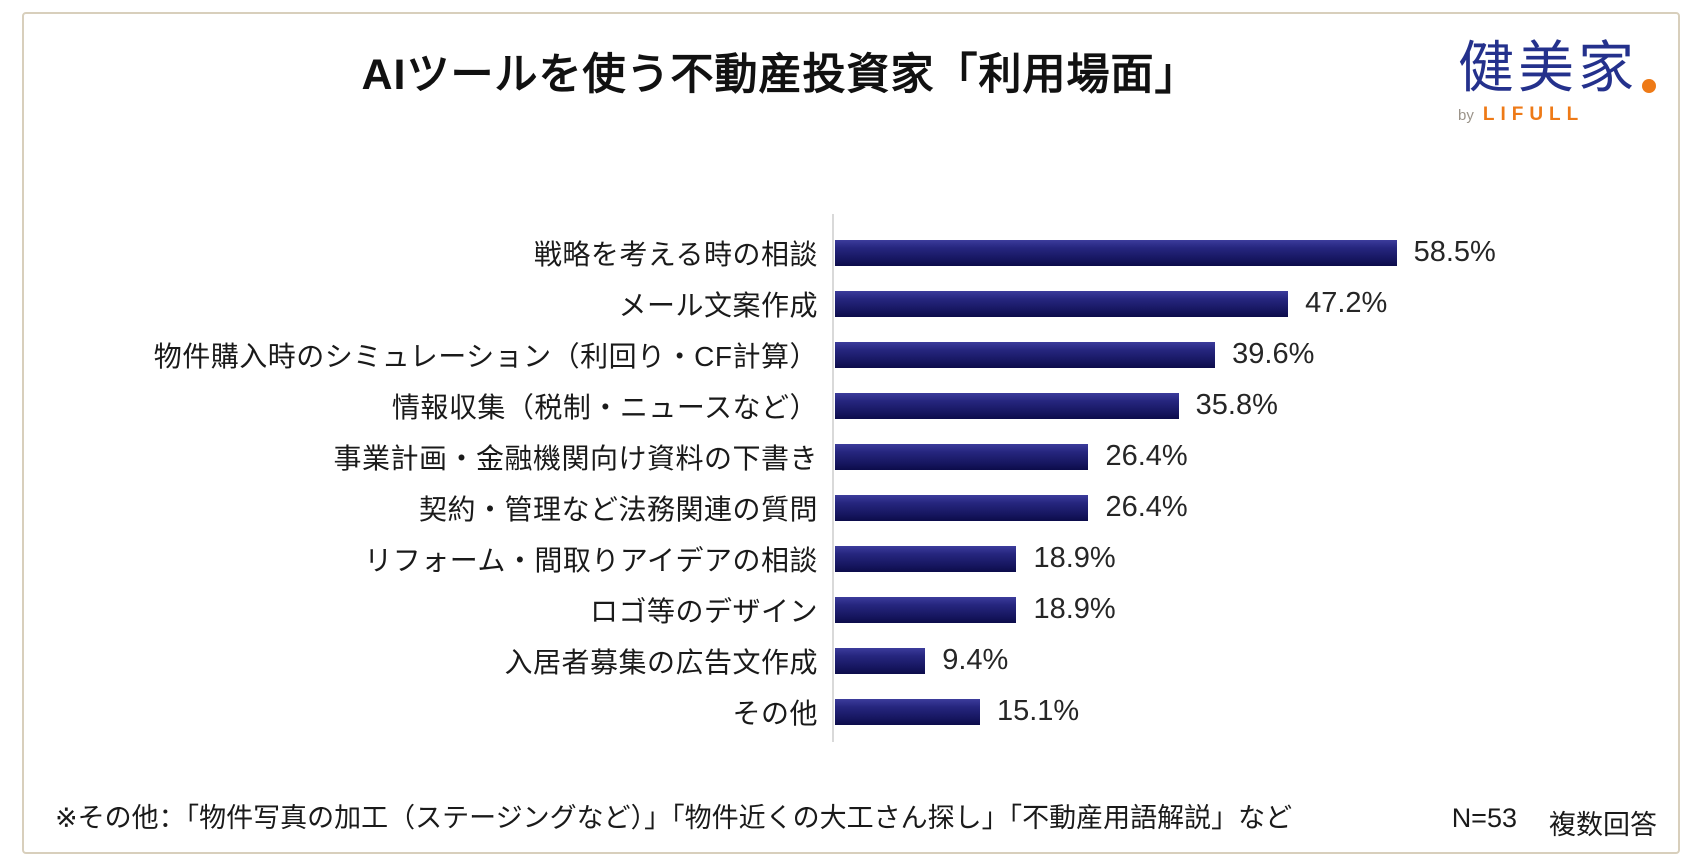 Image resolution: width=1694 pixels, height=868 pixels. Describe the element at coordinates (1557, 68) in the screenshot. I see `logo-brand-row: 健美家` at that location.